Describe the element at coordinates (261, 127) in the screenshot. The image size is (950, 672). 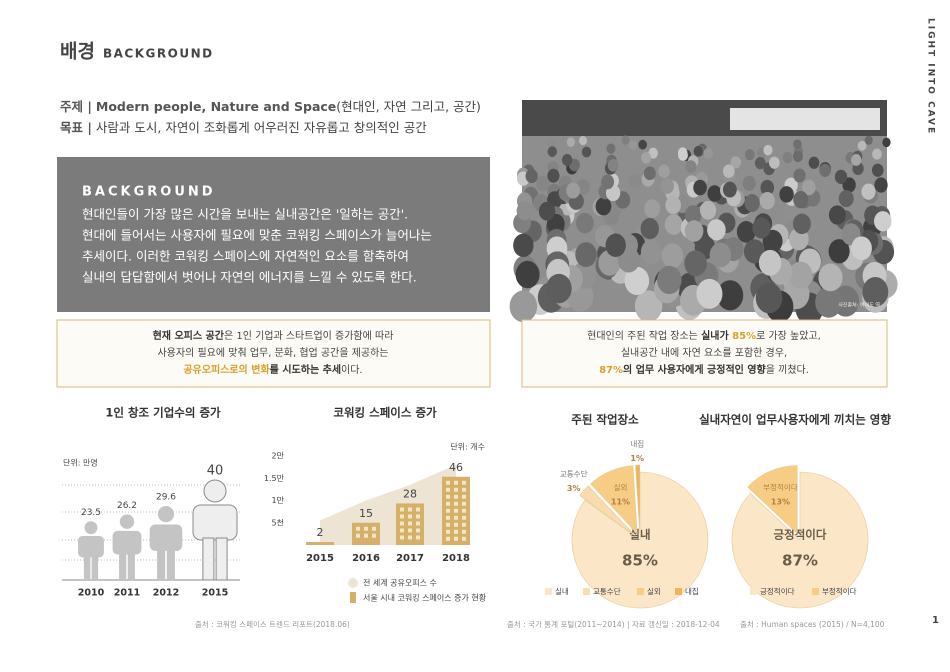
I see `intro-text: 사람과 도시, 자연이 조화롭게 어우러진 자유롭고 창의적인 공간` at that location.